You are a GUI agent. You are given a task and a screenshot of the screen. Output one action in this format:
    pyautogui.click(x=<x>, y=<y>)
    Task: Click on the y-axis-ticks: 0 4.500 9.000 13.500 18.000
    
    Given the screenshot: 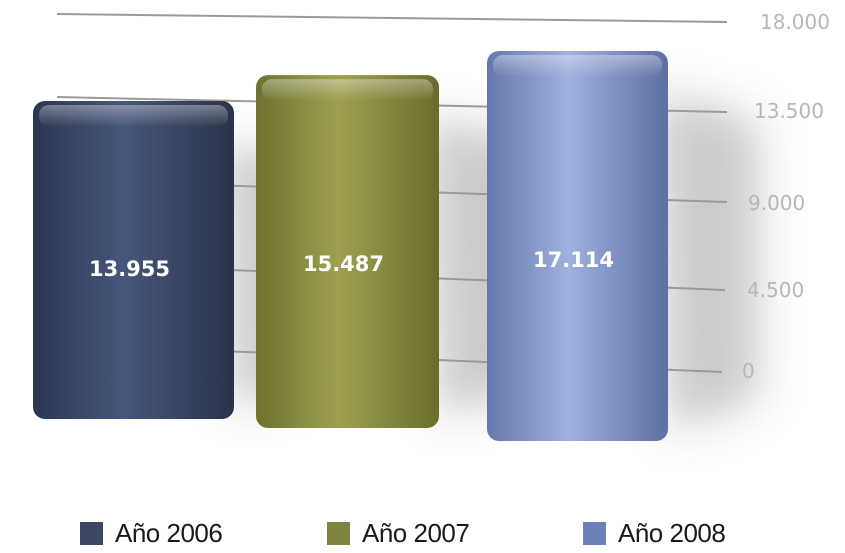 What is the action you would take?
    pyautogui.click(x=786, y=196)
    